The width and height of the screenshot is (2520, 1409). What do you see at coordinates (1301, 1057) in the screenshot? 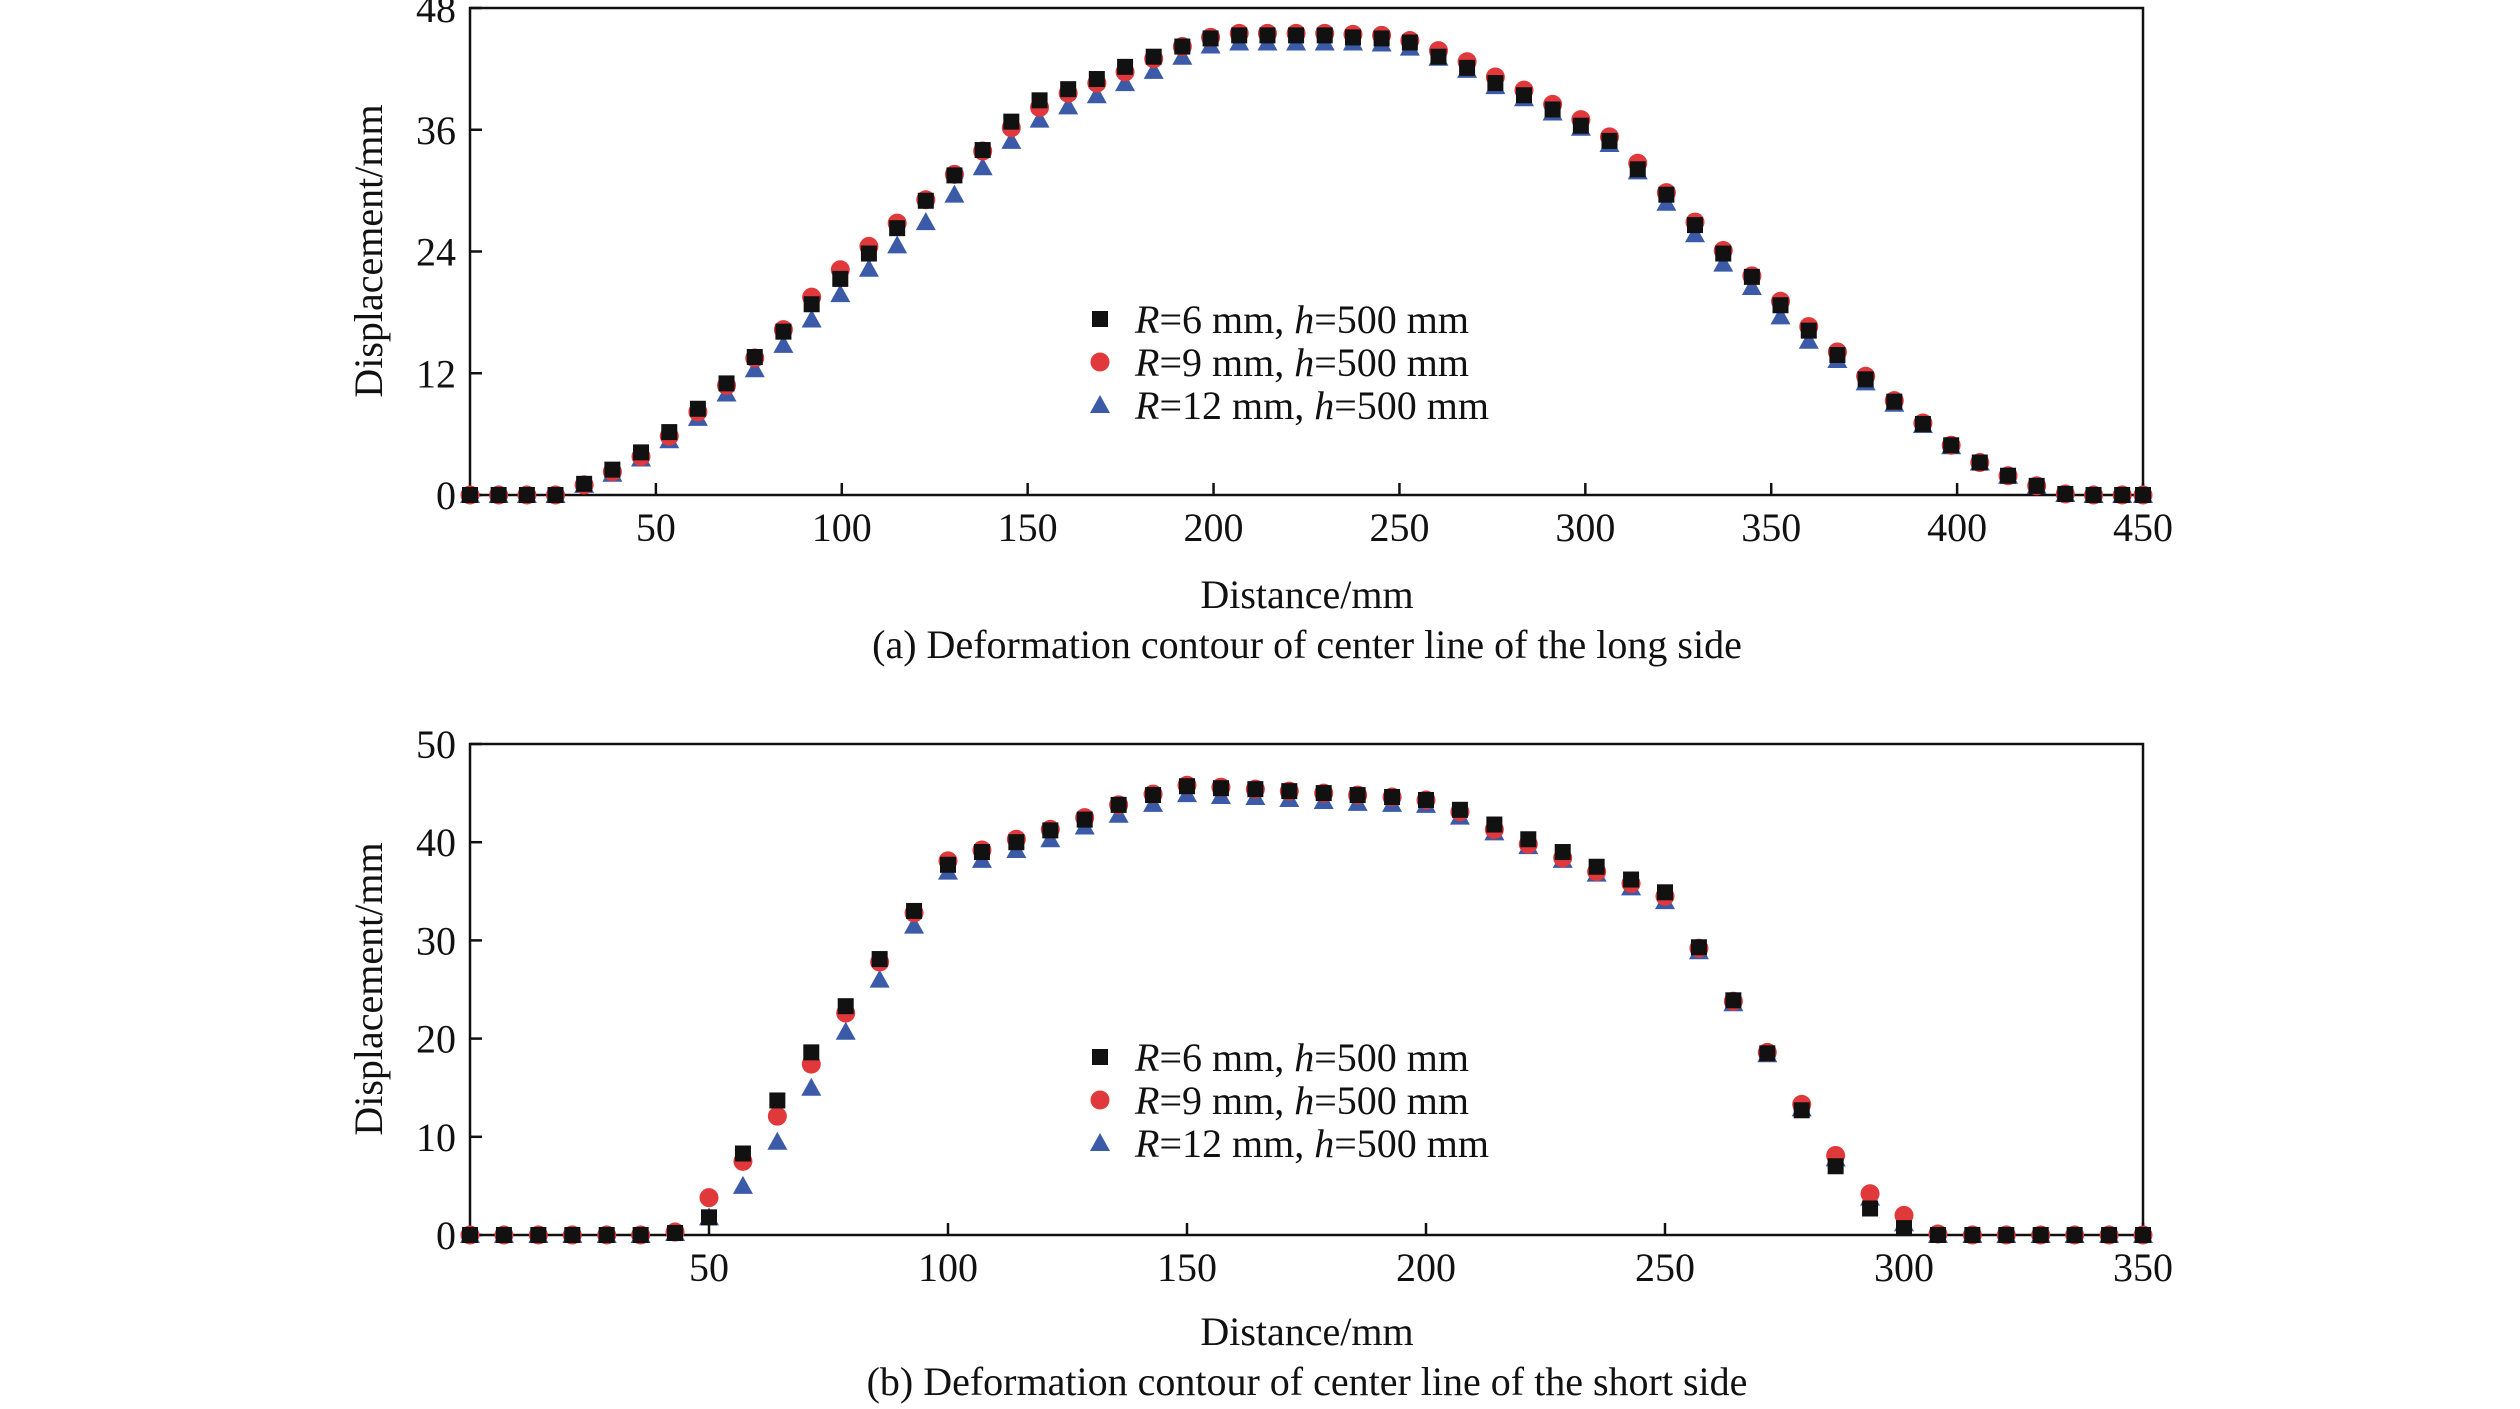
I see `legend-label: R=6 mm, h=500 mm` at bounding box center [1301, 1057].